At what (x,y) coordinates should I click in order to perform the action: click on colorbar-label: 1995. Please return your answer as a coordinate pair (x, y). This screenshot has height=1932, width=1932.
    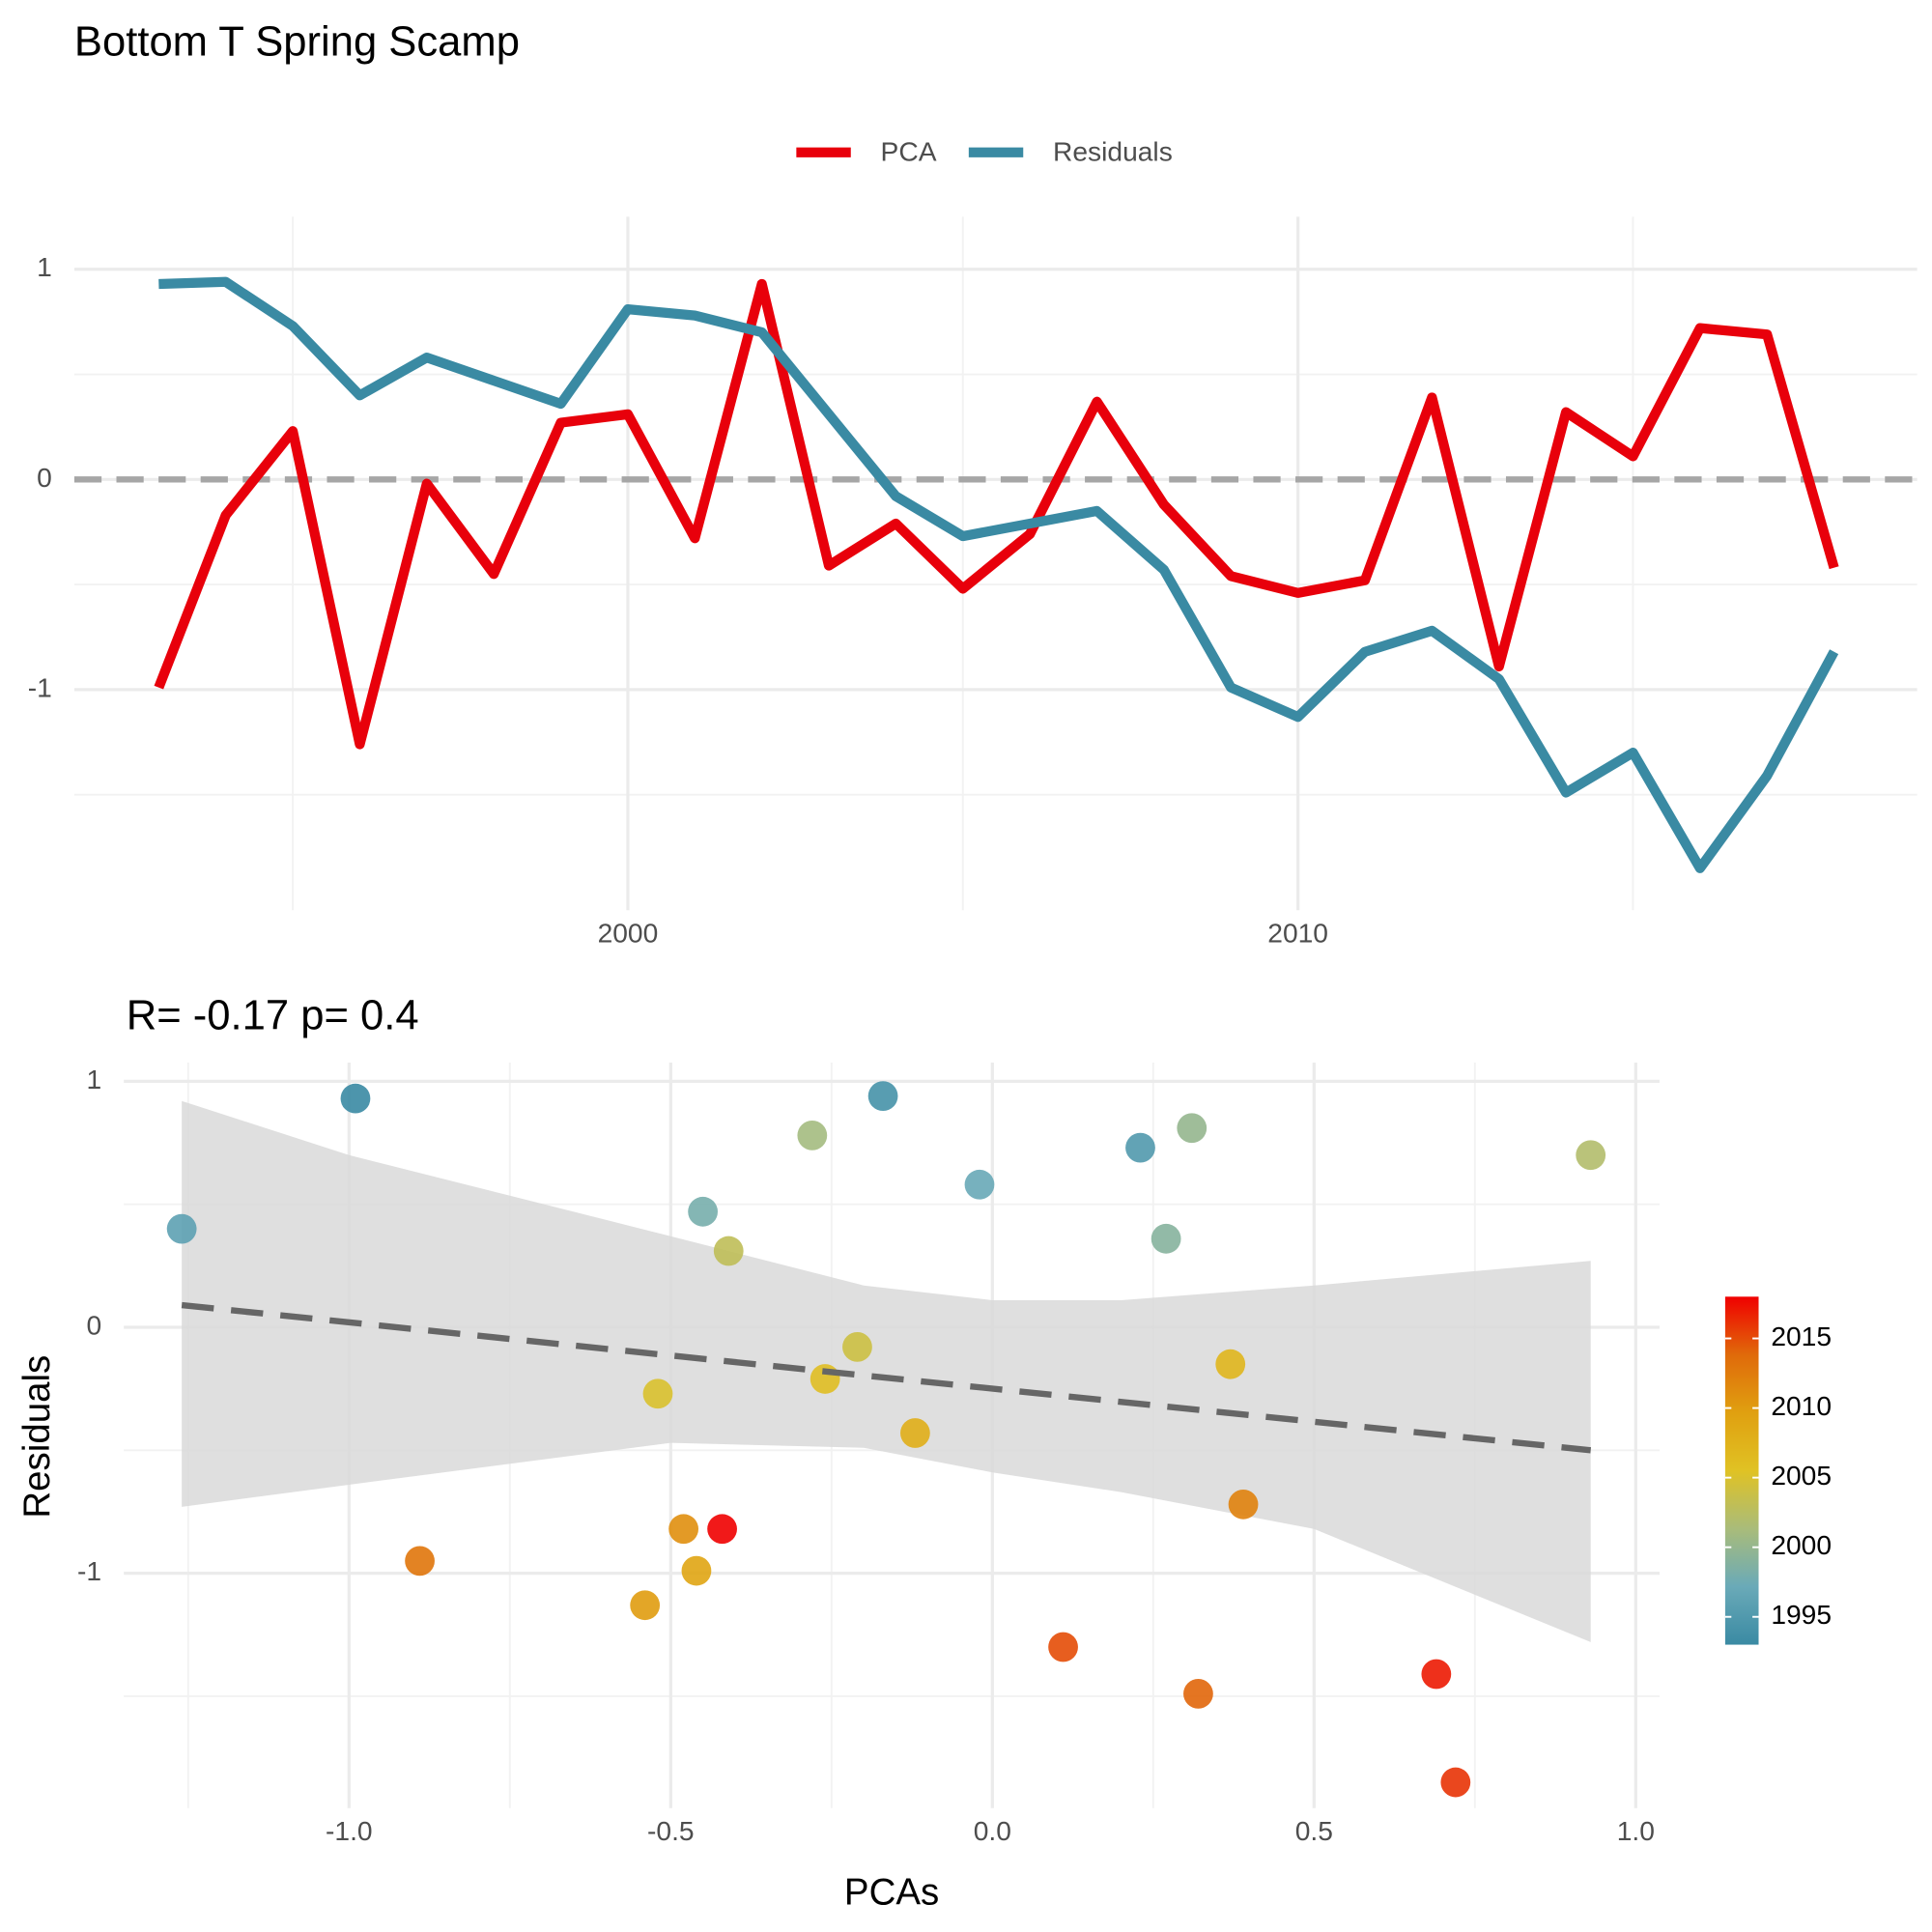
    Looking at the image, I should click on (1801, 1614).